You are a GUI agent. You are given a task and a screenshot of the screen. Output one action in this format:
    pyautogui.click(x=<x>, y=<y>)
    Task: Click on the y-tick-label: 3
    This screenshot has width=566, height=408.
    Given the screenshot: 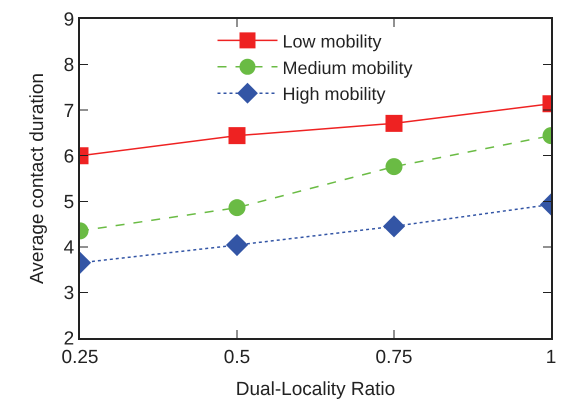 What is the action you would take?
    pyautogui.click(x=69, y=293)
    